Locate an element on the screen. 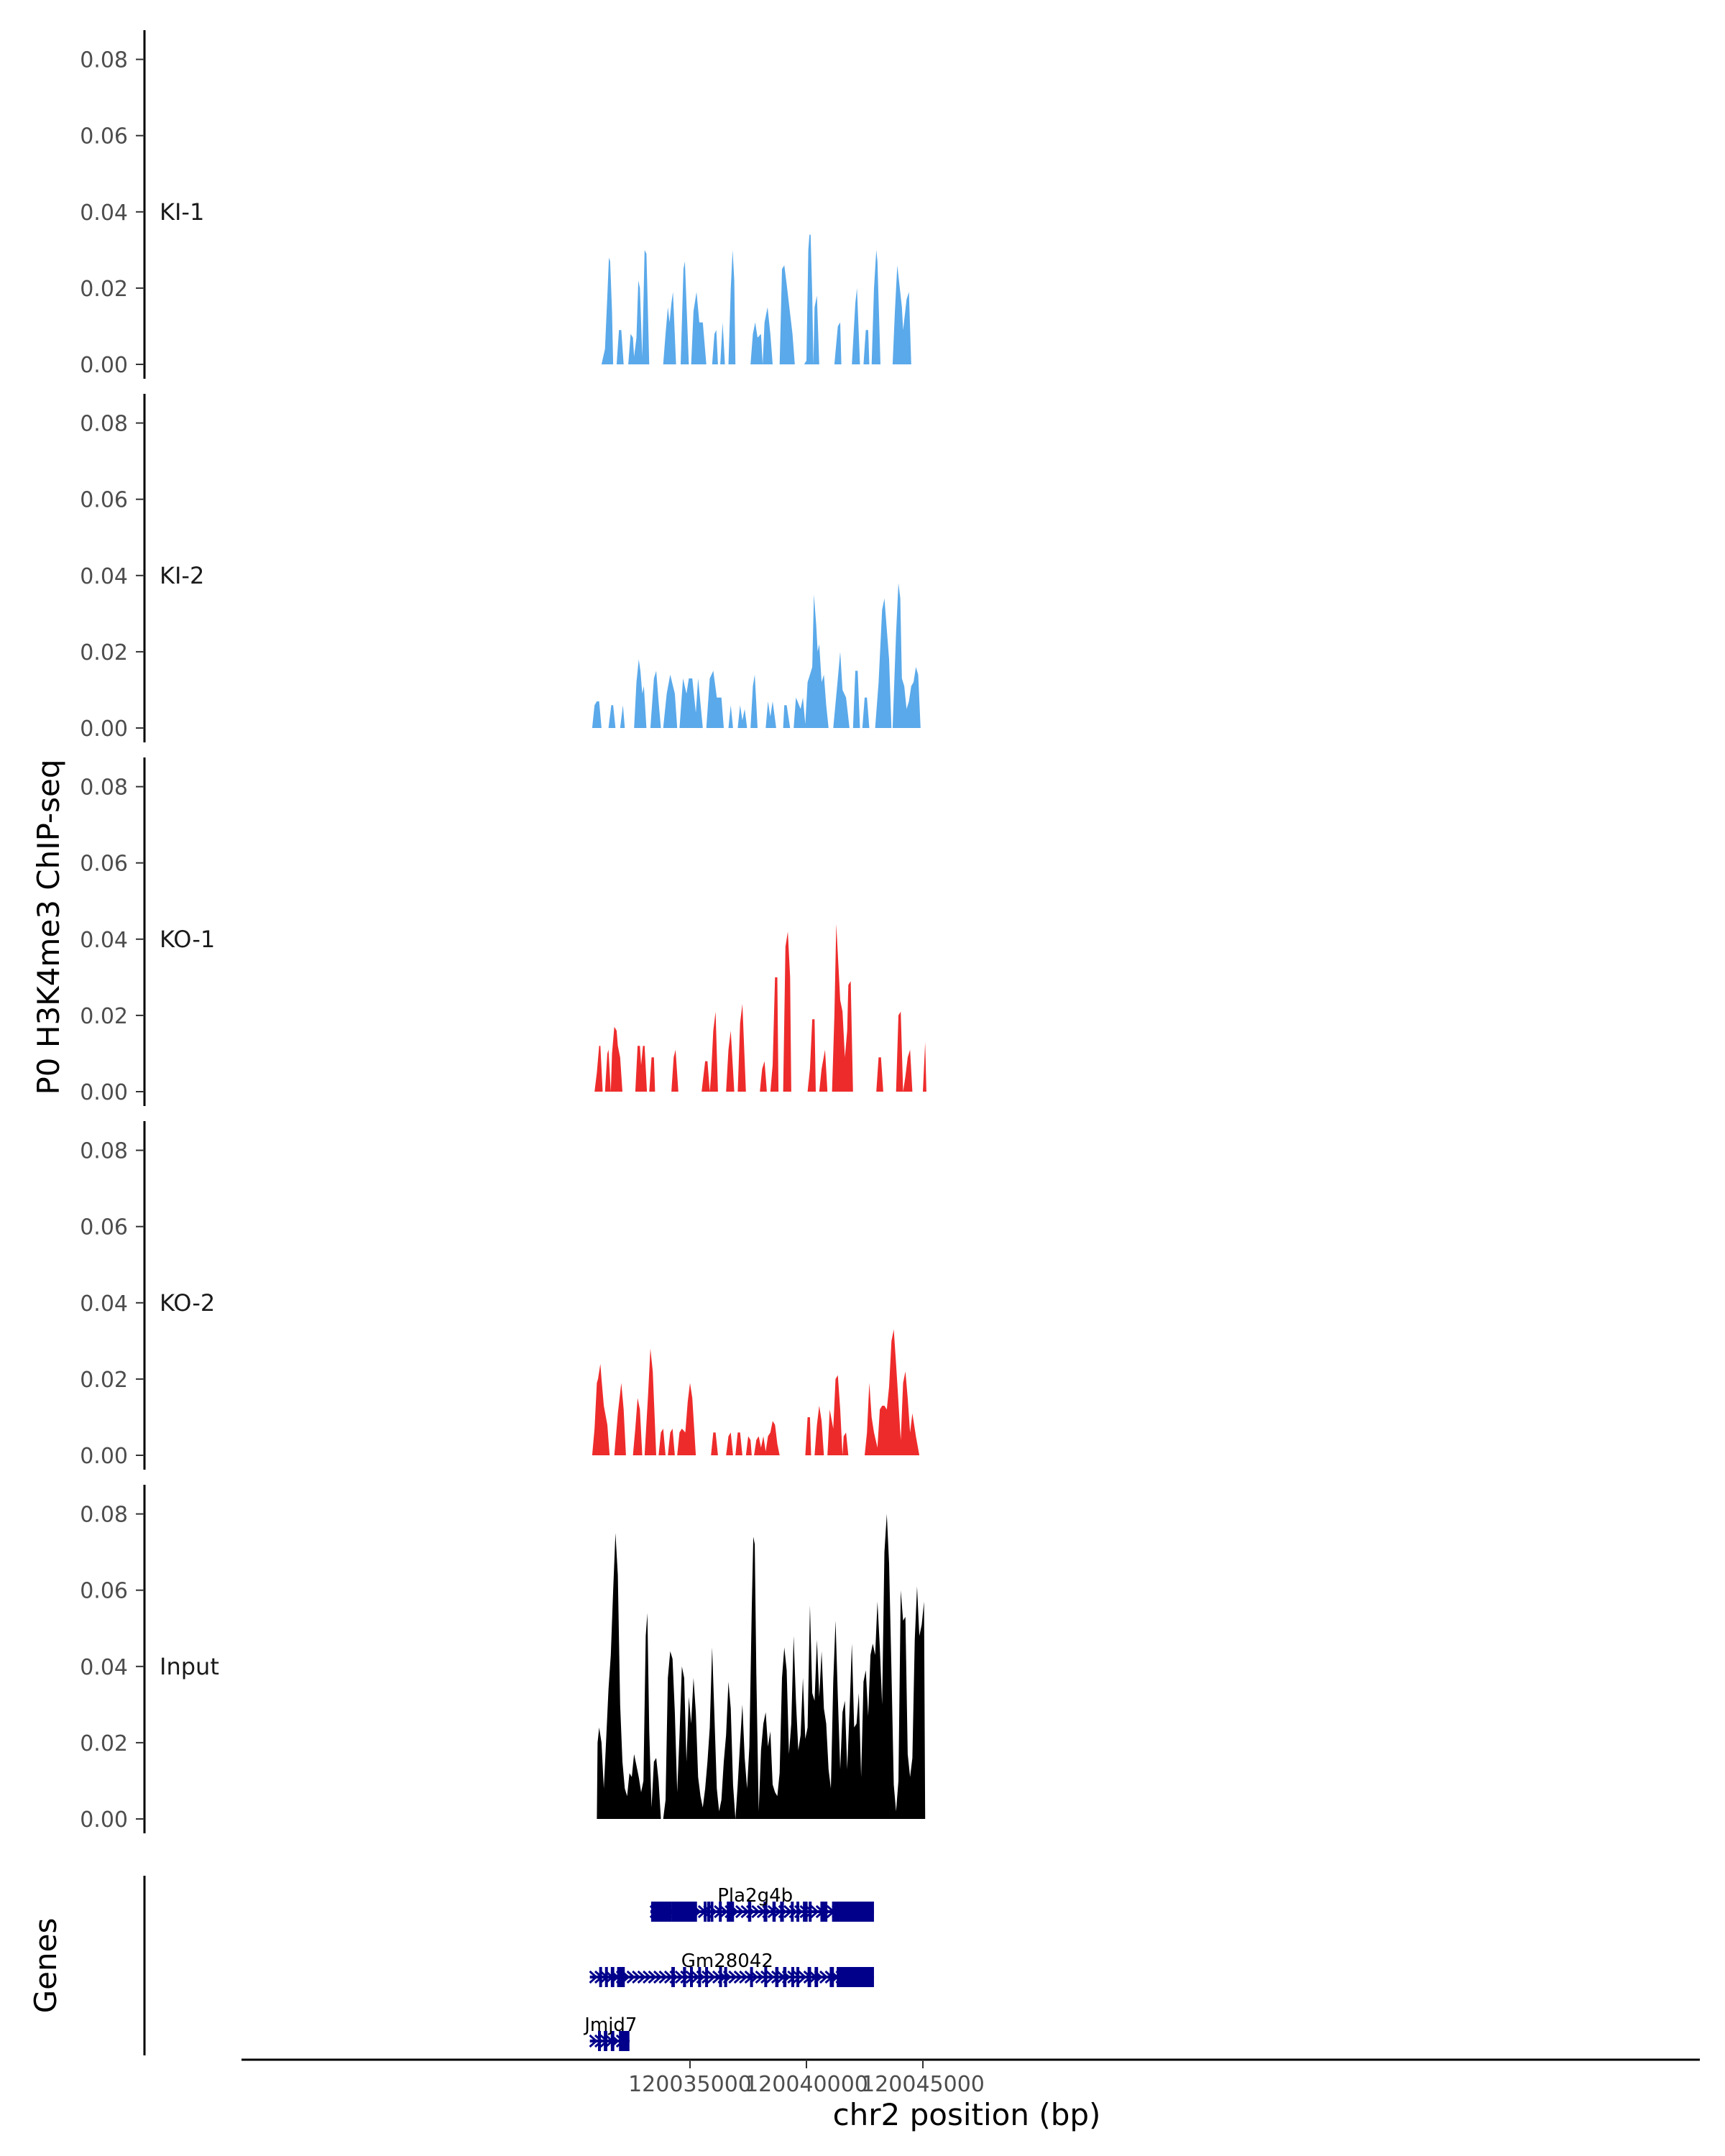  gene-label: Jmjd7 is located at coordinates (610, 2025).